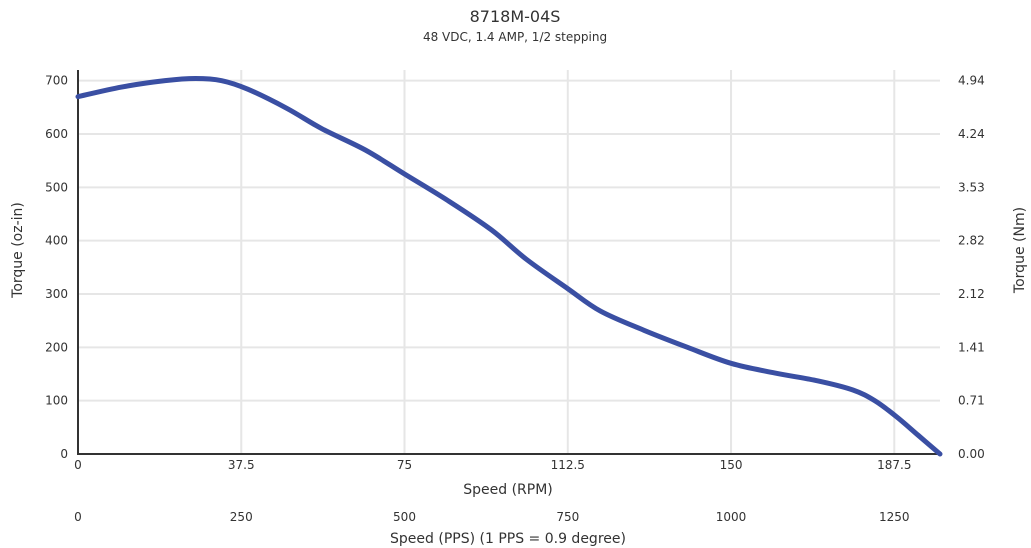 The height and width of the screenshot is (548, 1031). What do you see at coordinates (568, 465) in the screenshot?
I see `x-tick-label: 112.5` at bounding box center [568, 465].